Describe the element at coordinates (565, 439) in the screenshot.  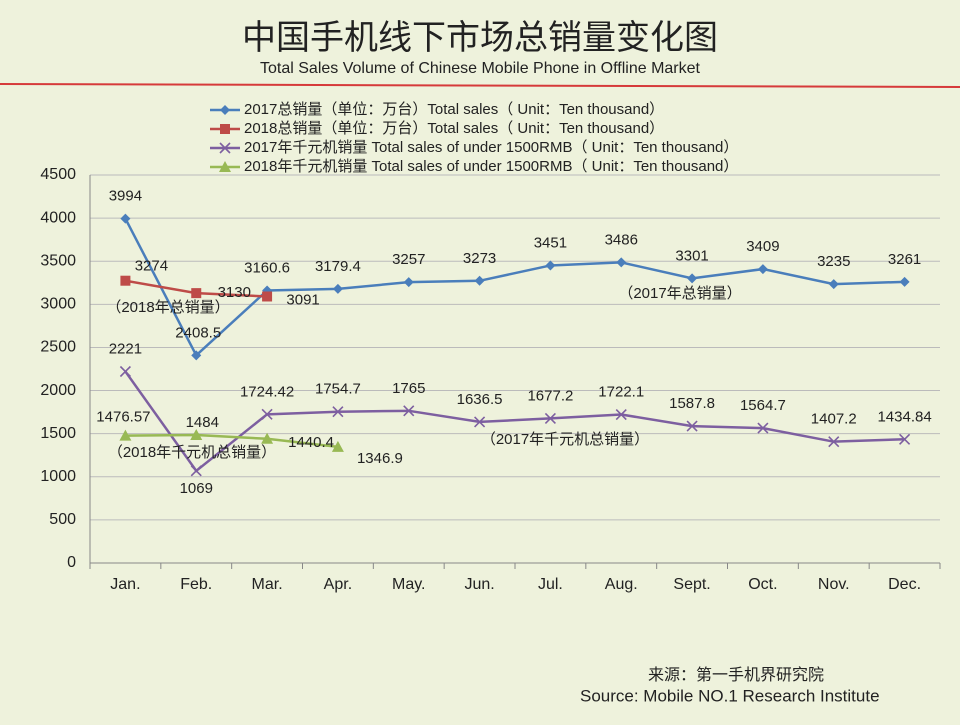
I see `annotation: （2017年千元机总销量）` at that location.